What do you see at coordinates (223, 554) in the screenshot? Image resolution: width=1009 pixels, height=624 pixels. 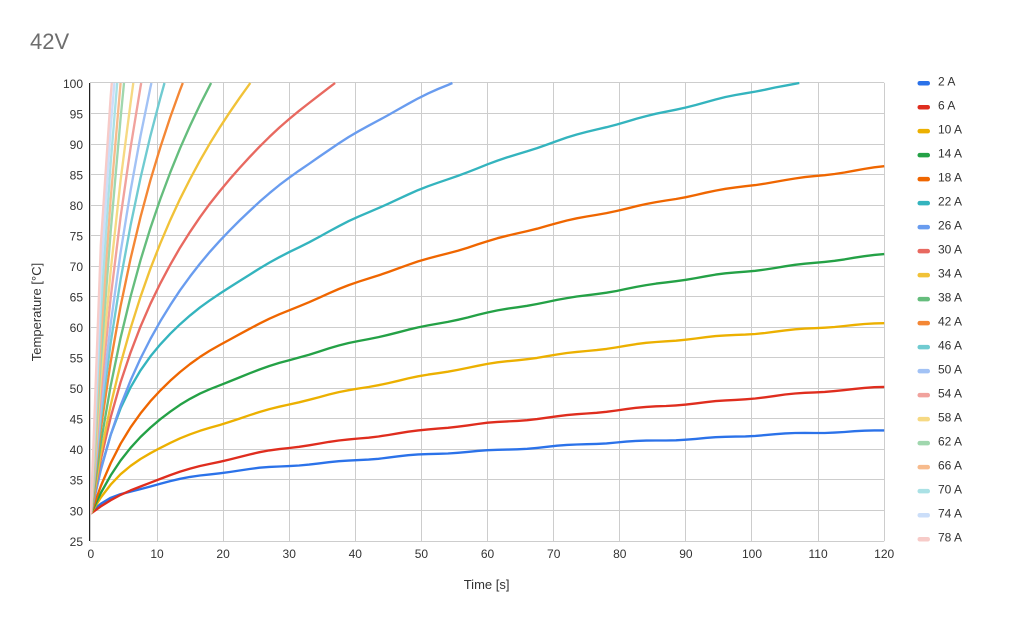 I see `svg-text: 20` at bounding box center [223, 554].